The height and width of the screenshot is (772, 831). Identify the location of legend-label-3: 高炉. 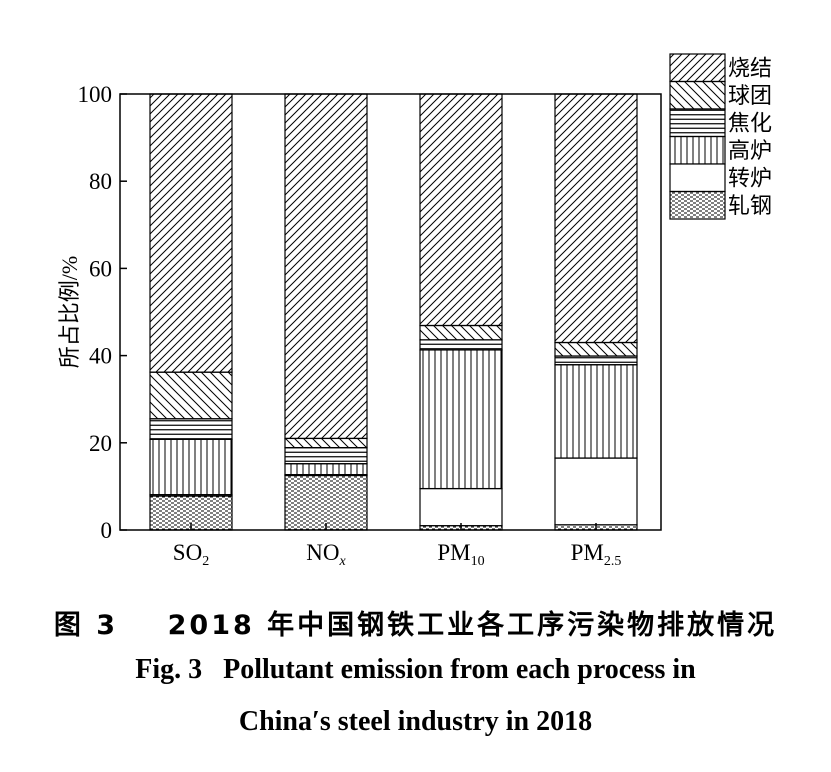
(750, 151).